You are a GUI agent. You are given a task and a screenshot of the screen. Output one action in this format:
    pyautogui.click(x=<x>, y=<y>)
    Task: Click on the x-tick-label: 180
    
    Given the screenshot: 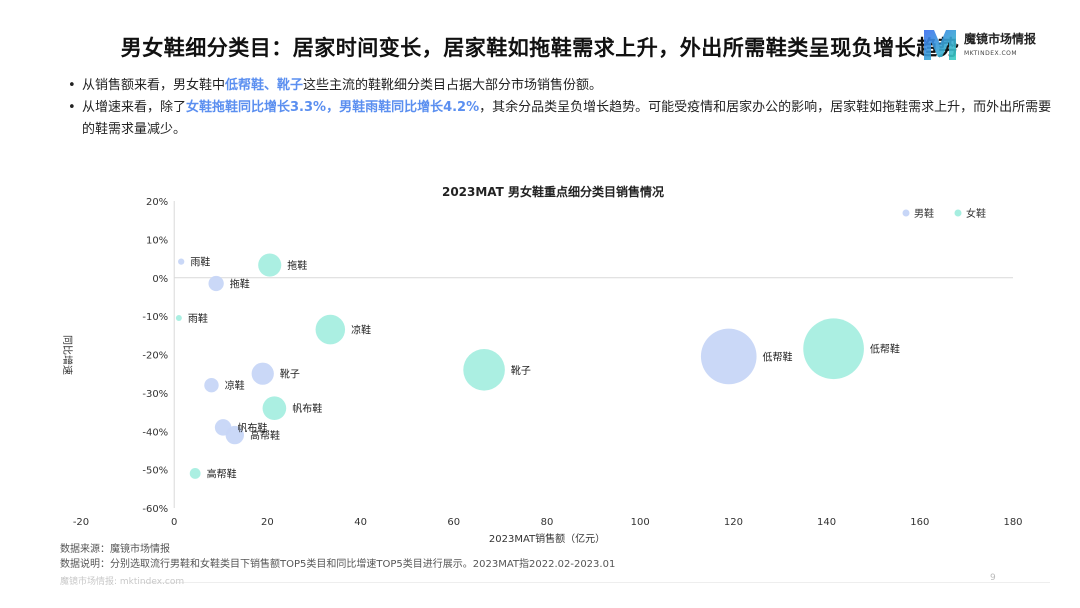 What is the action you would take?
    pyautogui.click(x=1012, y=522)
    